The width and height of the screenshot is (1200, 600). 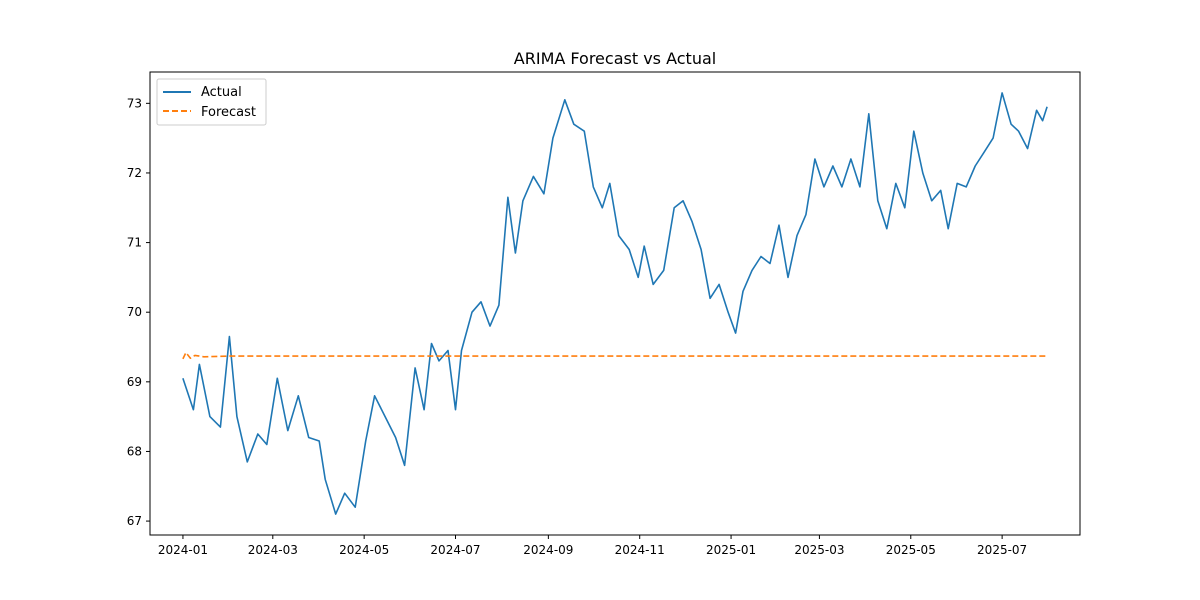 What do you see at coordinates (731, 550) in the screenshot?
I see `x-tick-label: 2025-01` at bounding box center [731, 550].